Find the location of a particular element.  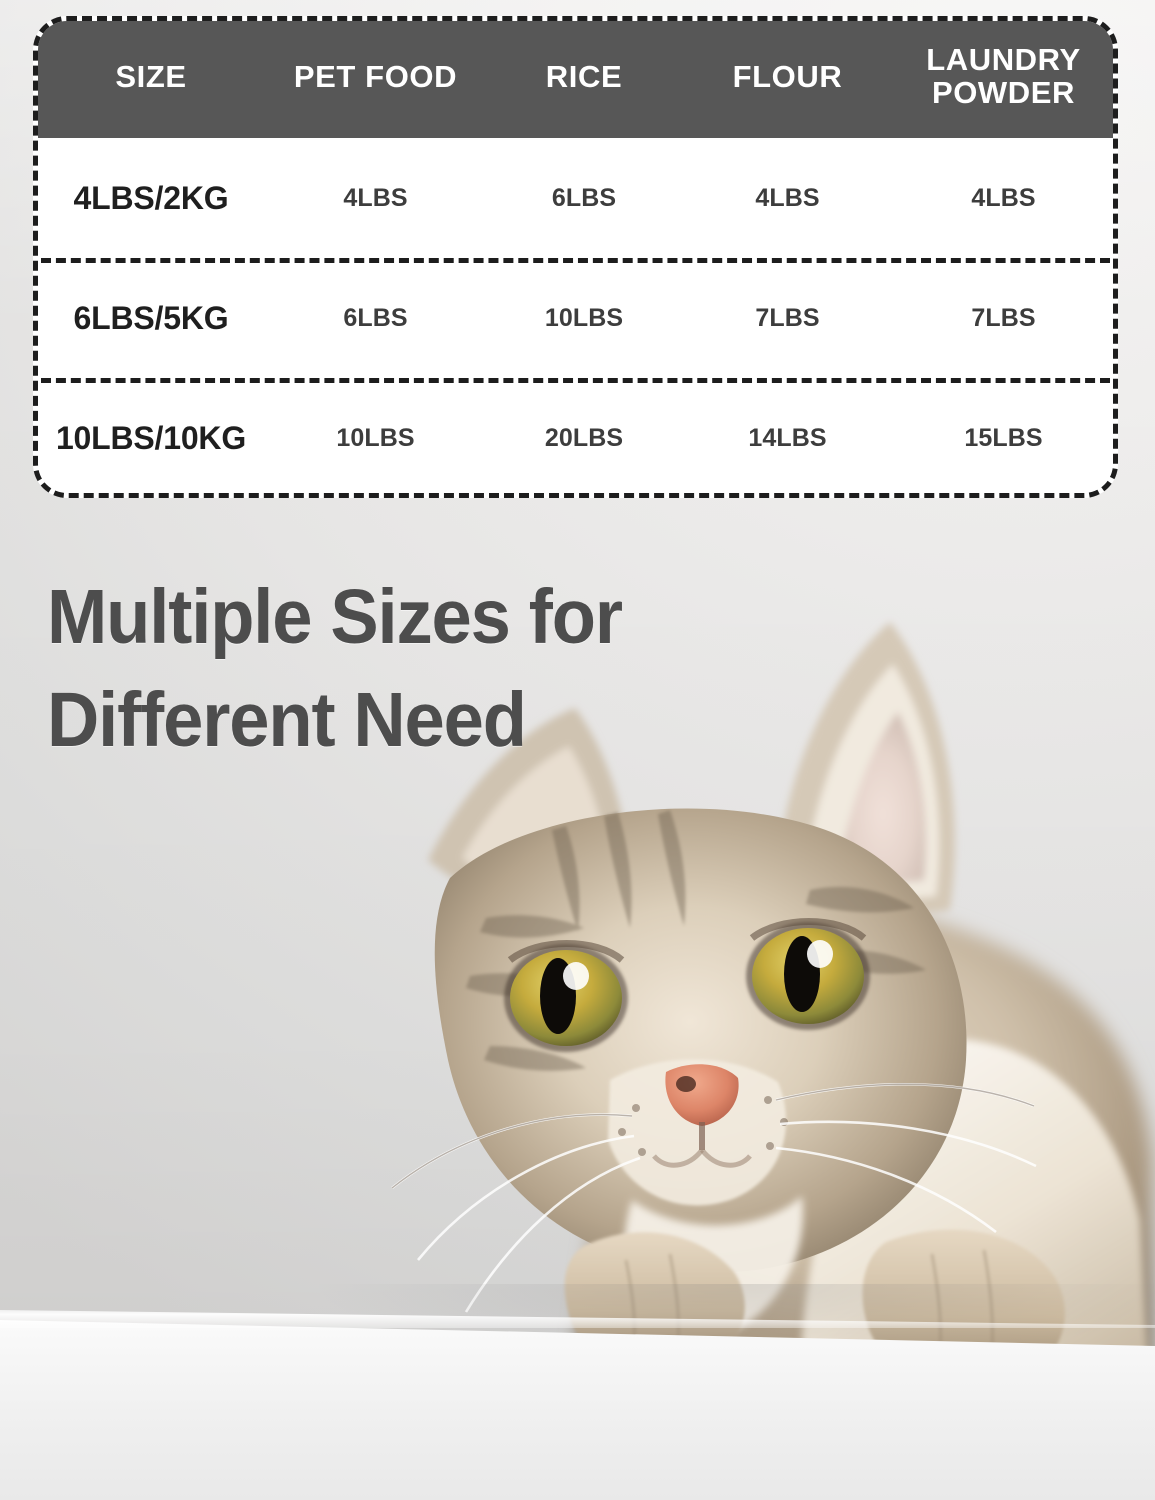

cell-pet-food: 10LBS is located at coordinates (375, 437).